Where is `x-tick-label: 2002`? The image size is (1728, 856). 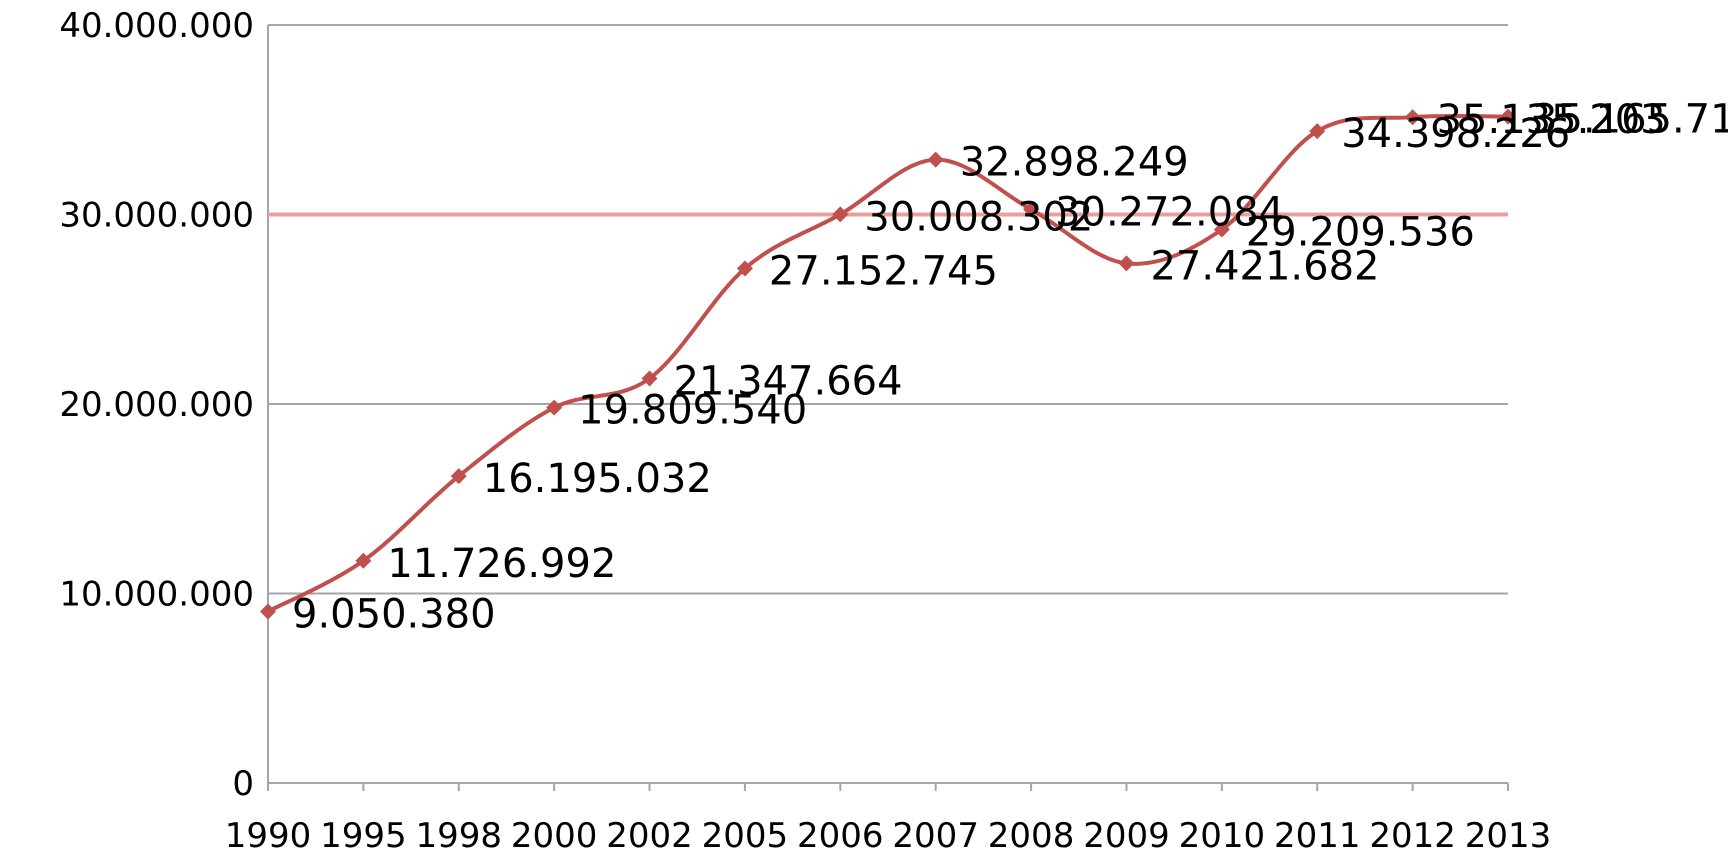
x-tick-label: 2002 is located at coordinates (649, 836).